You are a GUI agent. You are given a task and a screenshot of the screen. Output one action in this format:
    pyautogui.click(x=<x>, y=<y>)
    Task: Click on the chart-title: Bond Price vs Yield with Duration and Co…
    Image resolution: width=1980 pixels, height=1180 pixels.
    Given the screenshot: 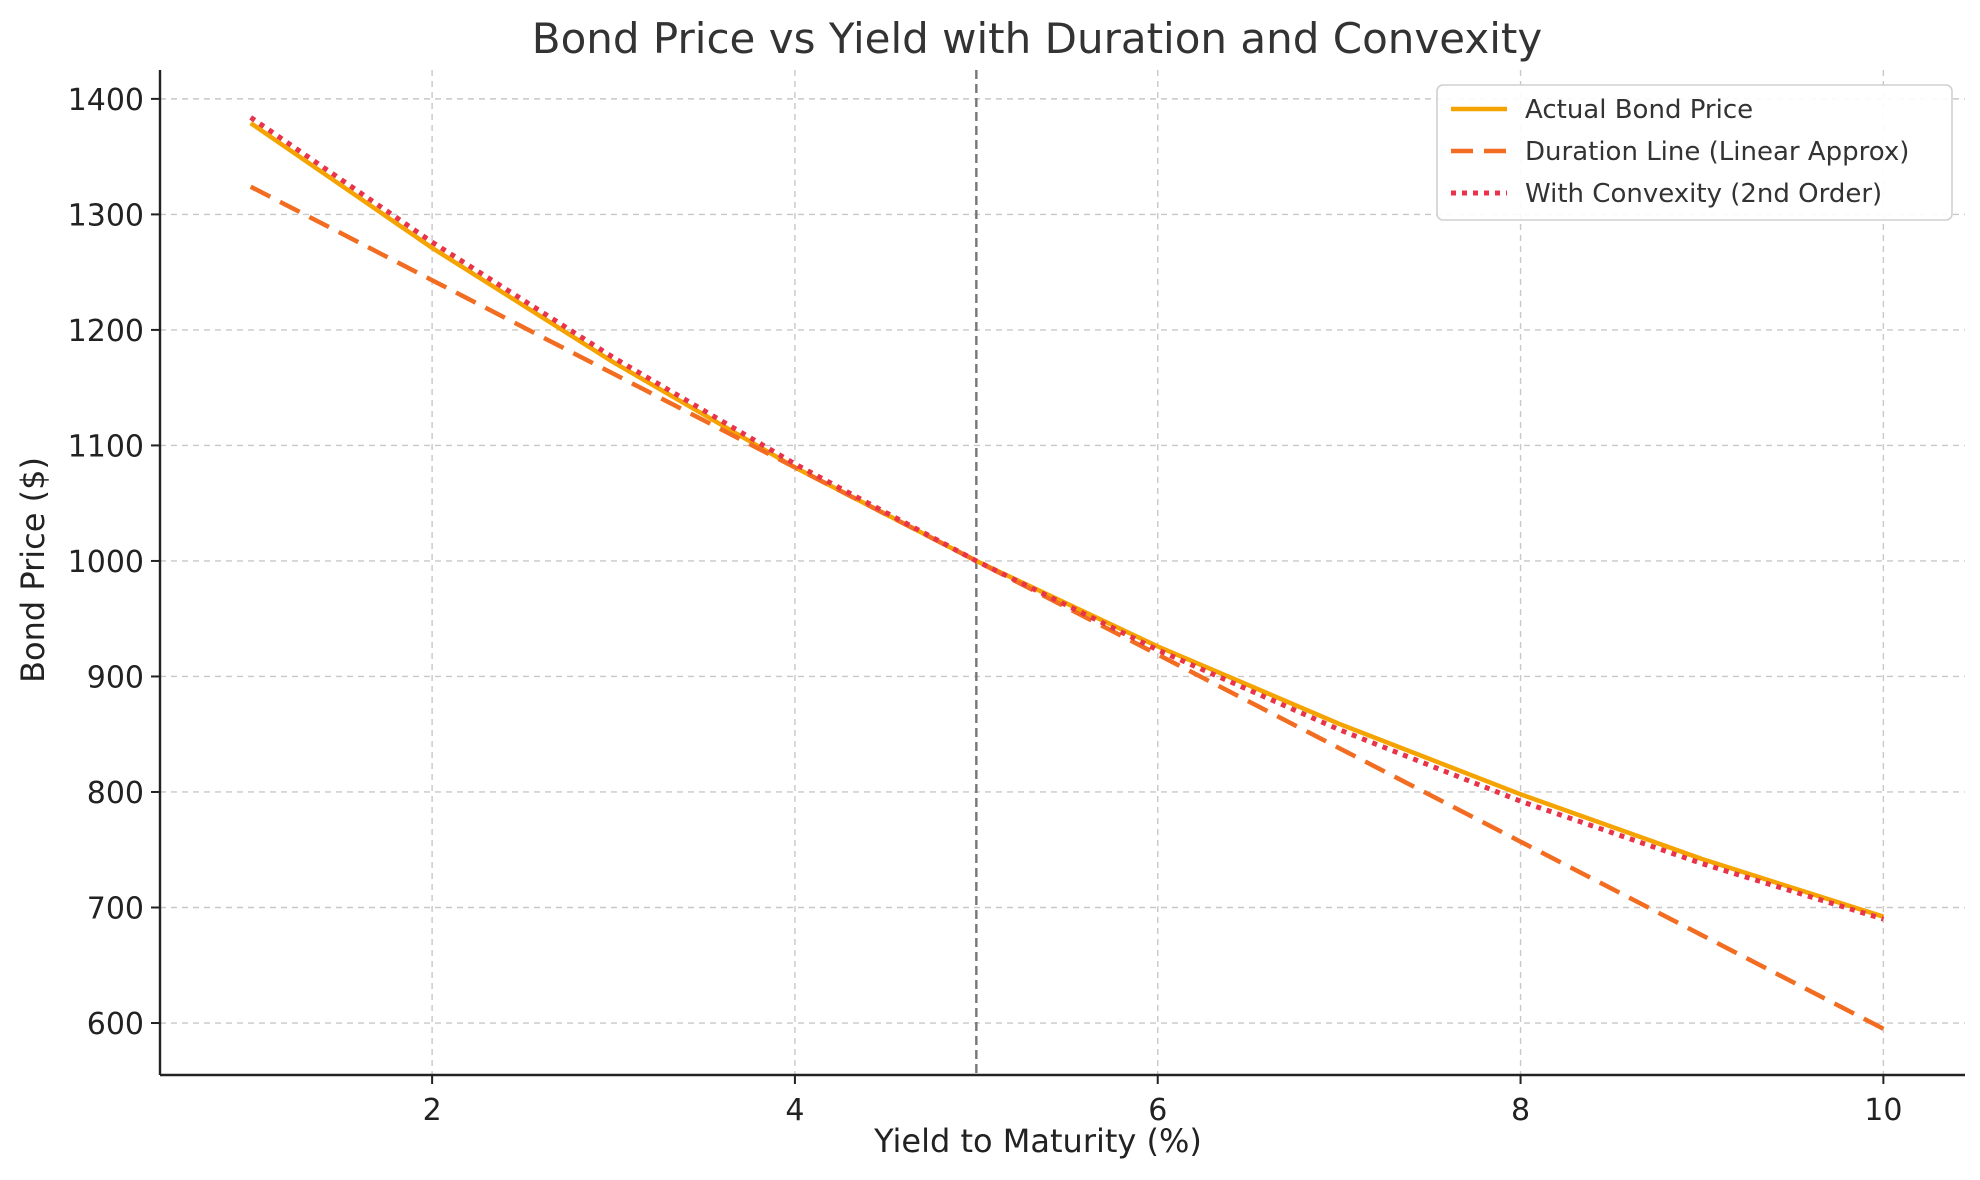 What is the action you would take?
    pyautogui.click(x=1037, y=38)
    